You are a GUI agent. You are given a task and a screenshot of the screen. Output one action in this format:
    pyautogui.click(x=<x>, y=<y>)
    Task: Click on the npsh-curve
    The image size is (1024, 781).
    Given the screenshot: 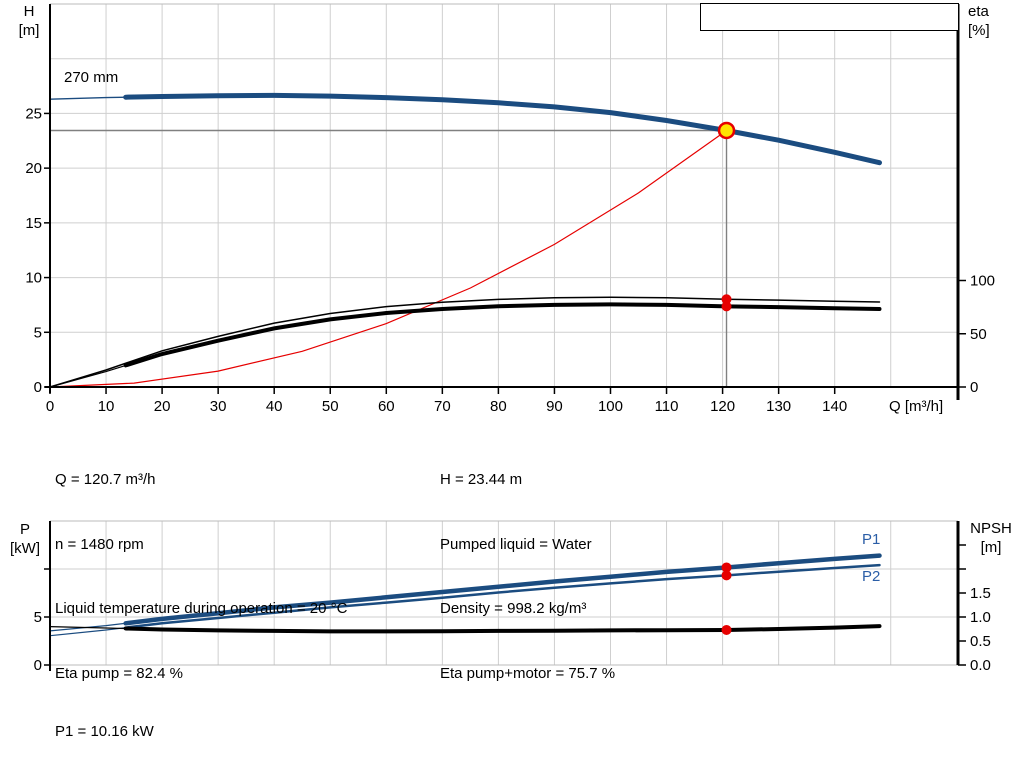 What is the action you would take?
    pyautogui.click(x=502, y=629)
    